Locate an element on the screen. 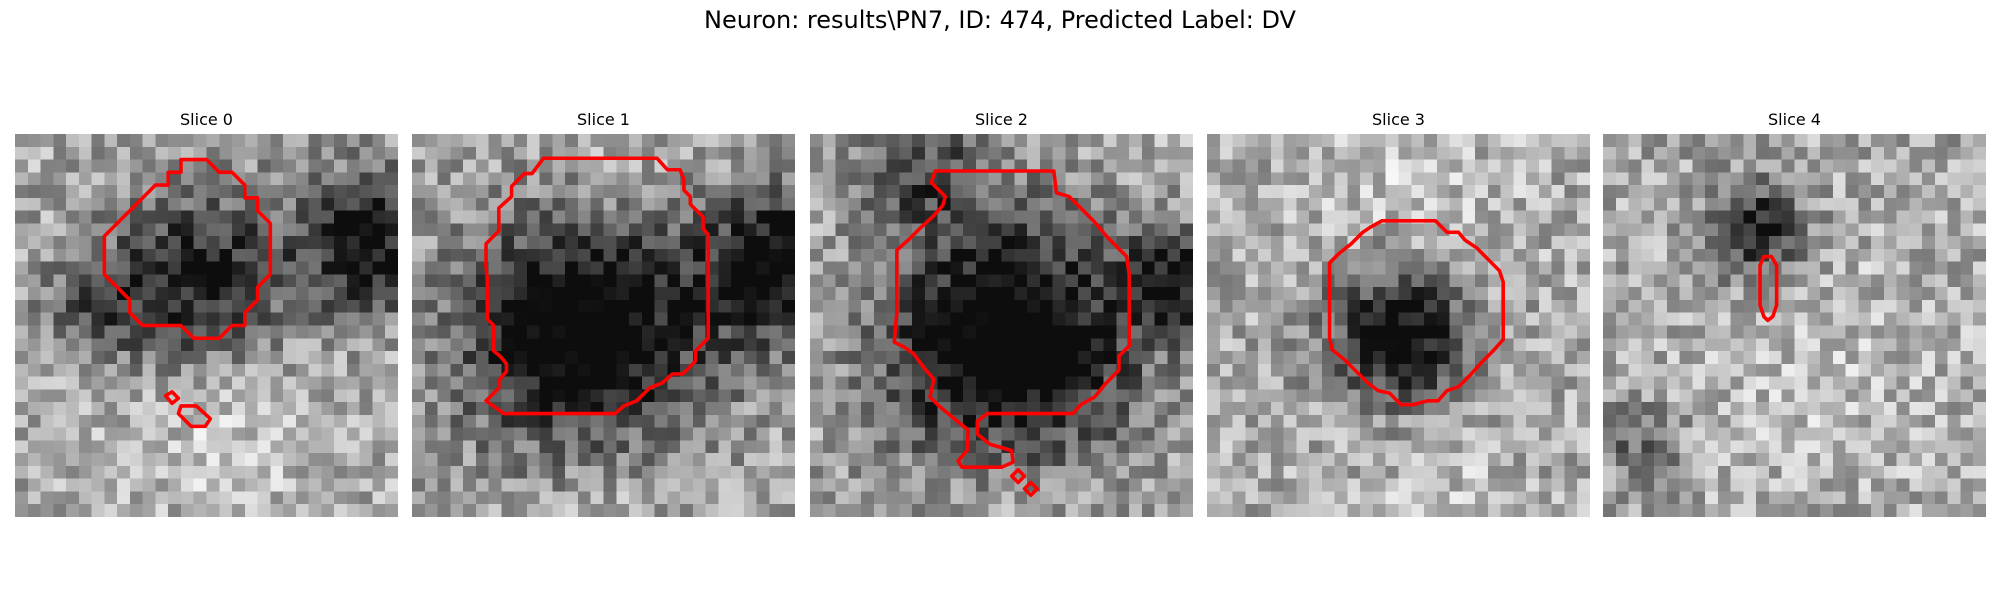  slice-panel-2: Slice 2 is located at coordinates (1001, 320).